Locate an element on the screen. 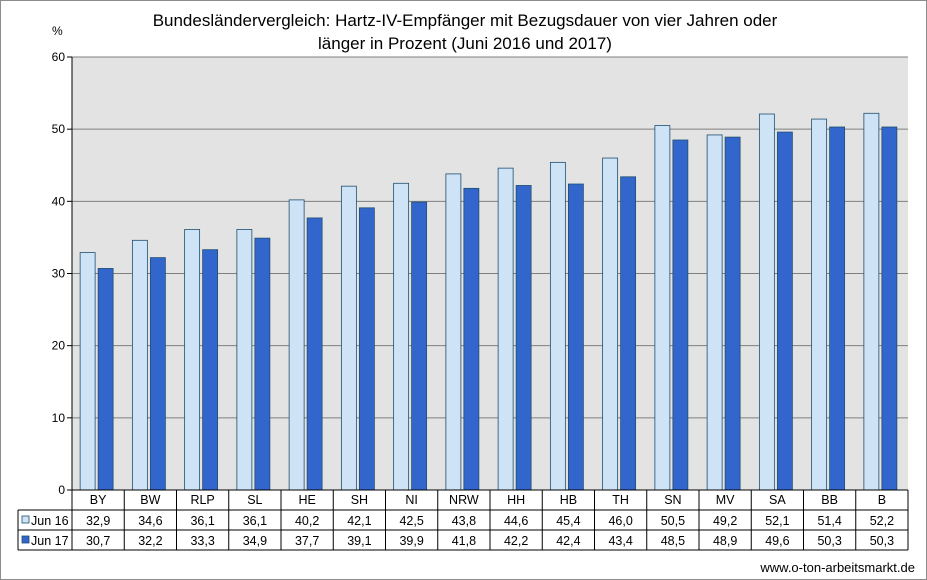 The width and height of the screenshot is (927, 580). bar-jun-16-bb is located at coordinates (819, 304).